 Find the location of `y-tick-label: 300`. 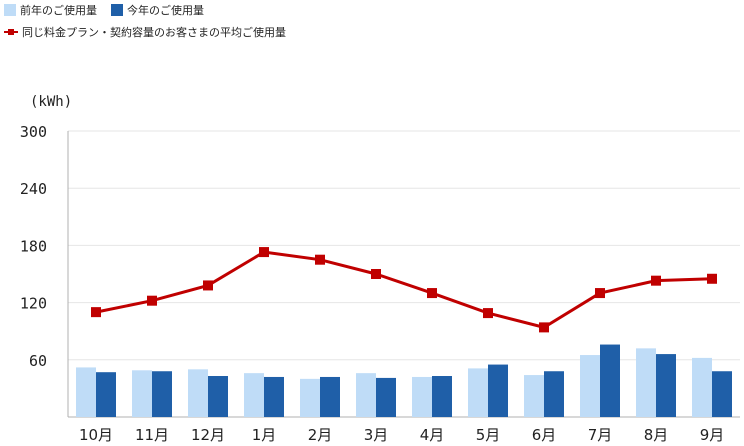

y-tick-label: 300 is located at coordinates (33, 132).